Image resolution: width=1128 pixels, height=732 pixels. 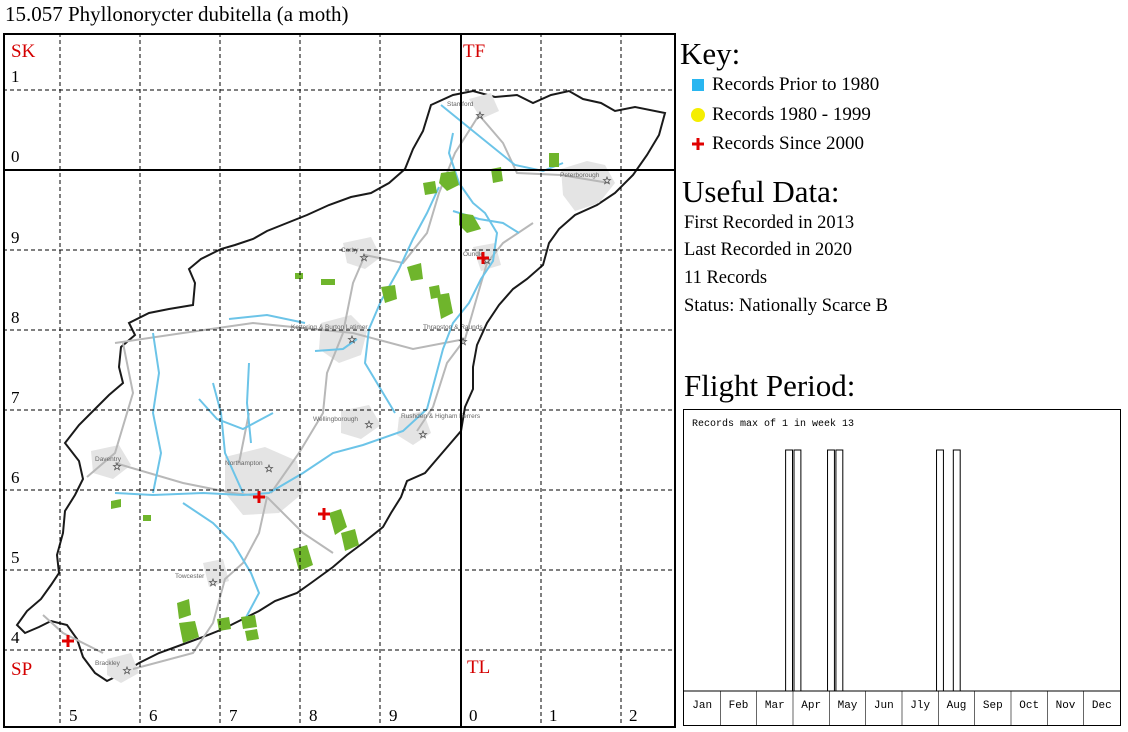 What do you see at coordinates (153, 715) in the screenshot?
I see `col-label: 6` at bounding box center [153, 715].